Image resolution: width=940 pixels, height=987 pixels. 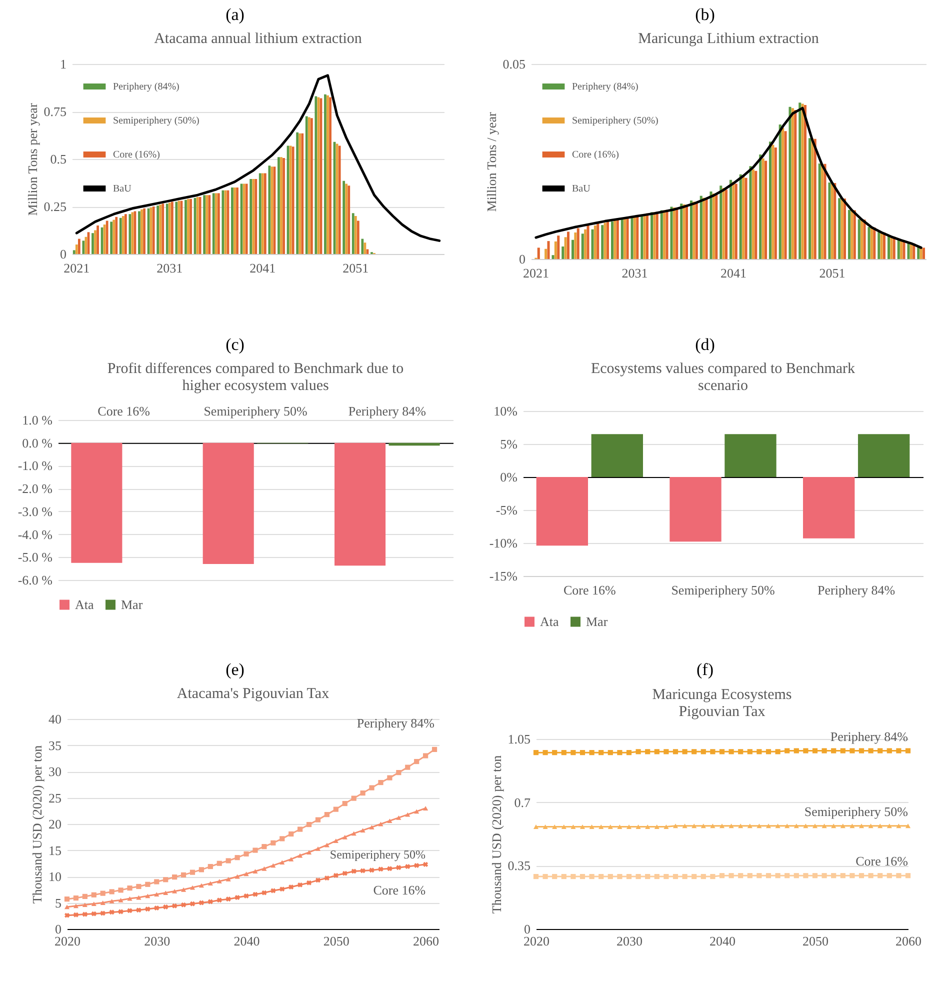 What do you see at coordinates (35, 557) in the screenshot?
I see `y-tick-label: -5.0 %` at bounding box center [35, 557].